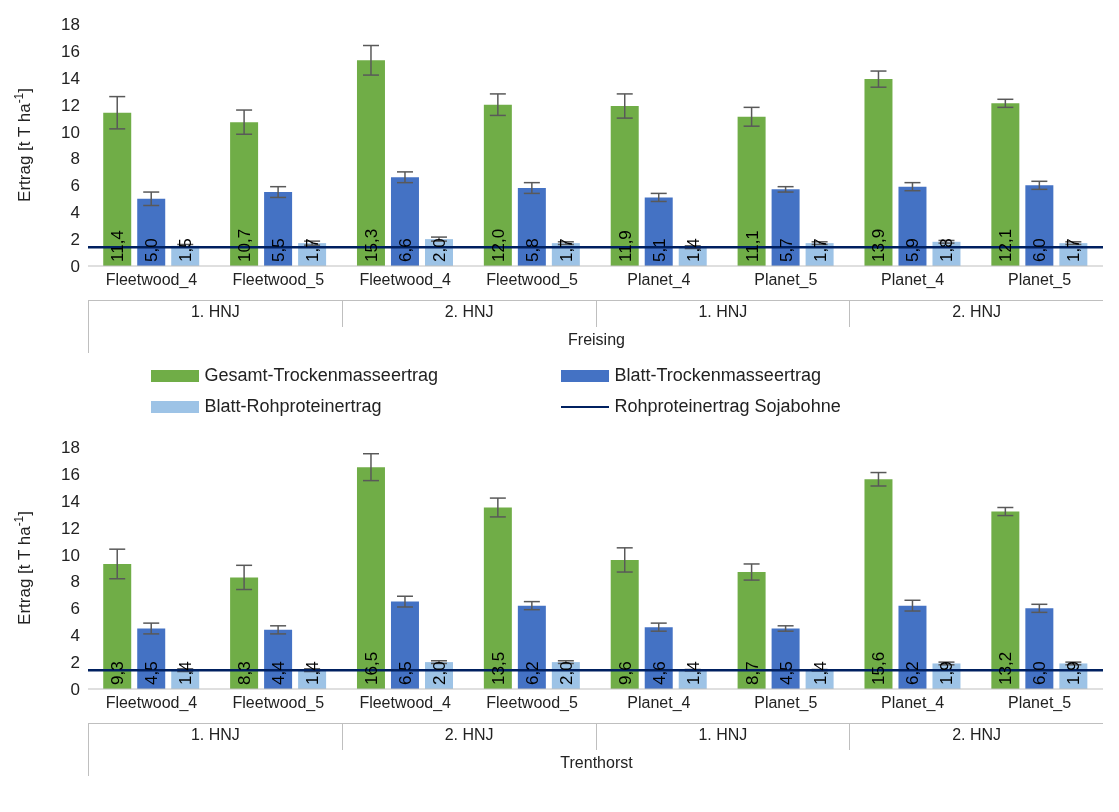 The height and width of the screenshot is (812, 1119). Describe the element at coordinates (313, 250) in the screenshot. I see `data-label: 1,7` at that location.